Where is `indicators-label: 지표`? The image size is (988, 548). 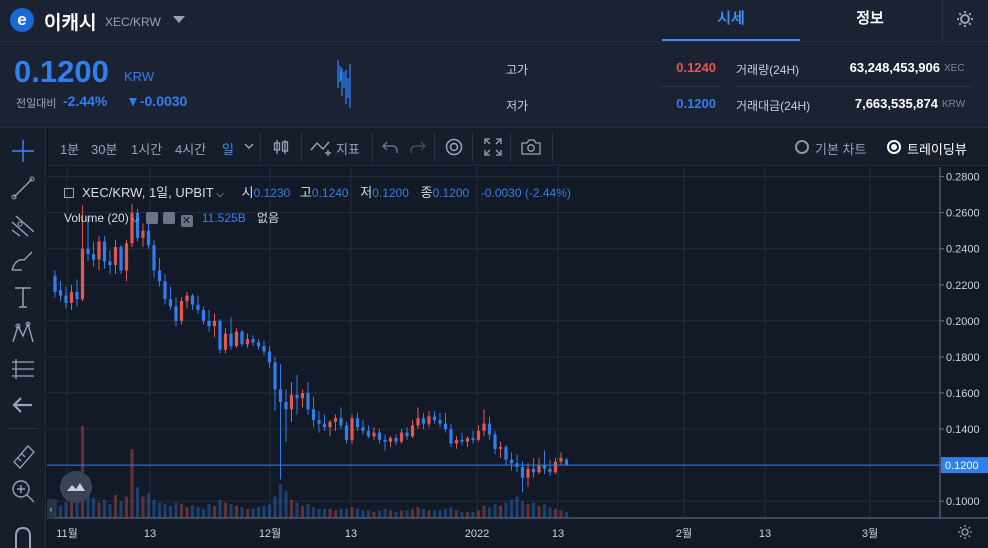
indicators-label: 지표 is located at coordinates (348, 149).